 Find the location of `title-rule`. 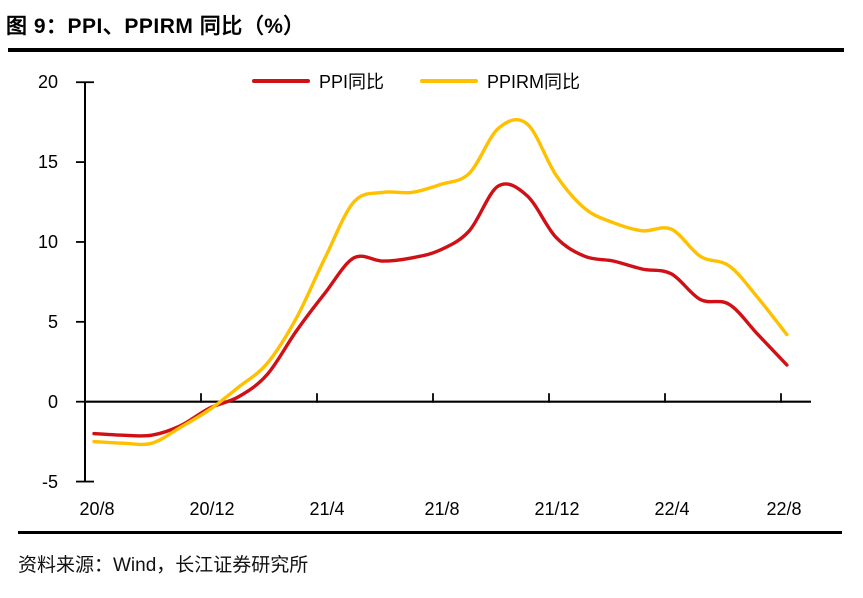

title-rule is located at coordinates (426, 50).